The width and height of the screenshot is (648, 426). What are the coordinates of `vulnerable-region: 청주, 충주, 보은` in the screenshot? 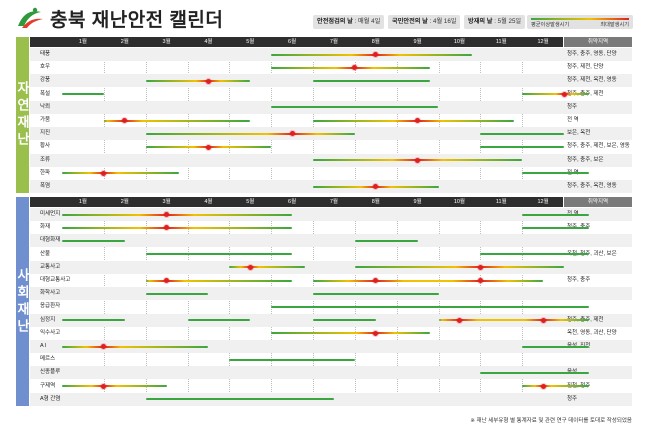 It's located at (585, 159).